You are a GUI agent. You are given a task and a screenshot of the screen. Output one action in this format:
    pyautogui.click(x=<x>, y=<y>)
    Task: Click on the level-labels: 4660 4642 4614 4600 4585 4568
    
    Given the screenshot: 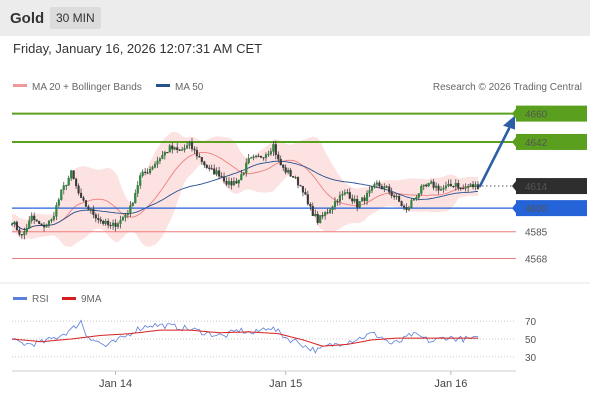 What is the action you would take?
    pyautogui.click(x=549, y=185)
    